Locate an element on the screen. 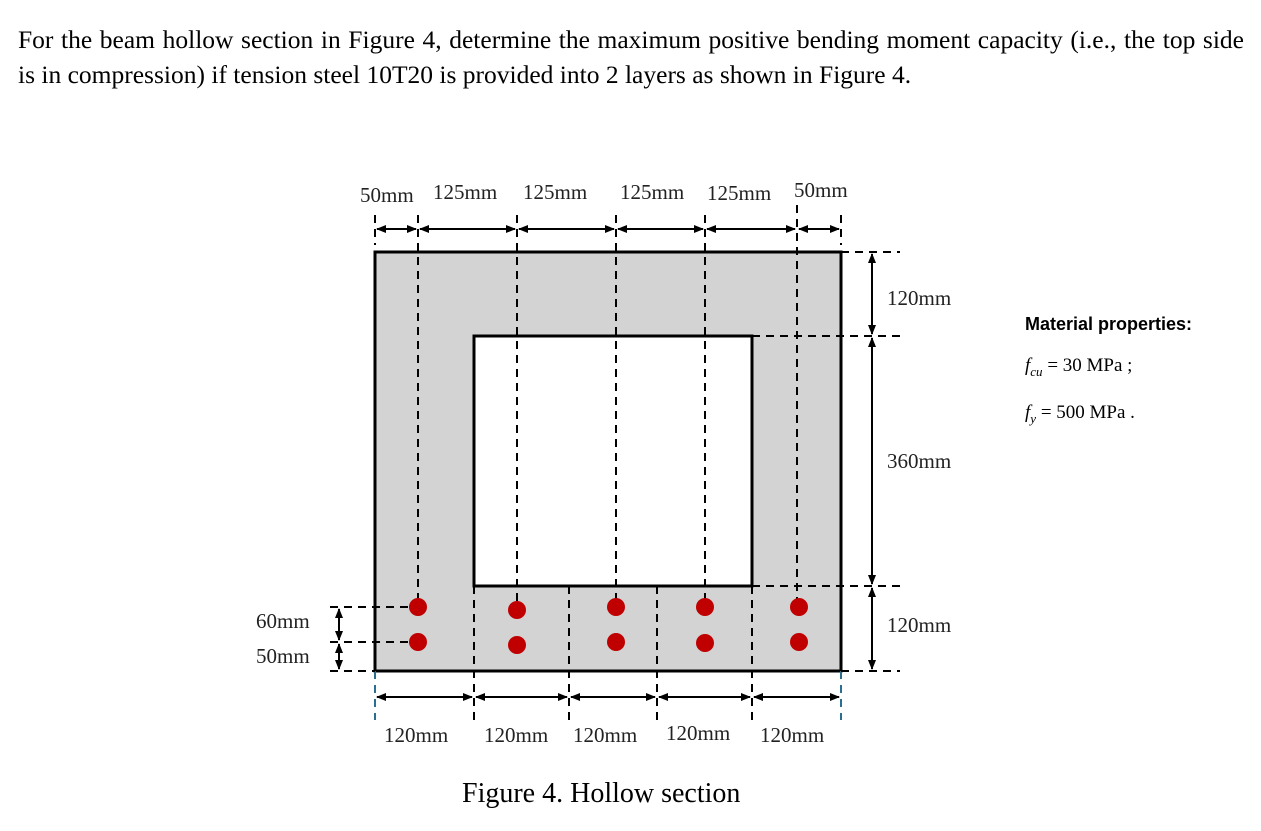  figure-caption: Figure 4. Hollow section is located at coordinates (601, 793).